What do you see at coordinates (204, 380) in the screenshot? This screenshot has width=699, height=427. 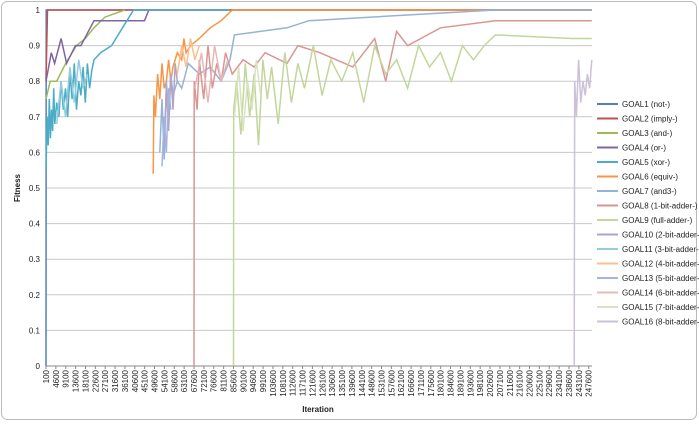 I see `x-tick-label: 72100` at bounding box center [204, 380].